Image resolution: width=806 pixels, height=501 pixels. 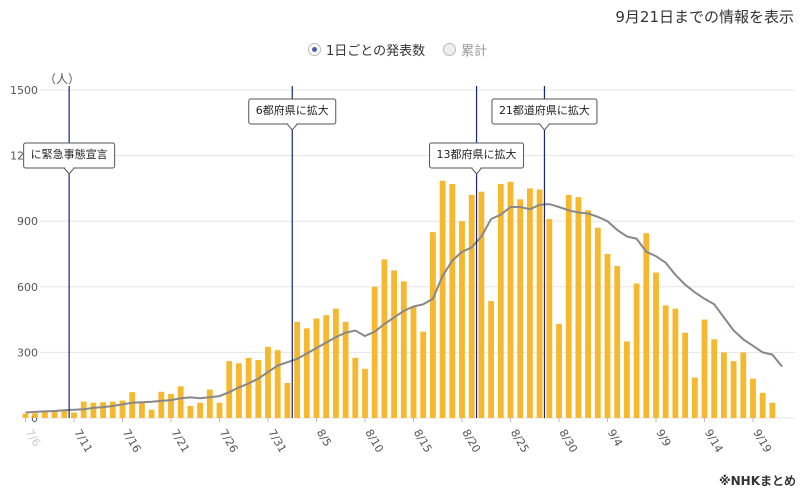 I want to click on source-note: ※NHKまとめ, so click(x=757, y=481).